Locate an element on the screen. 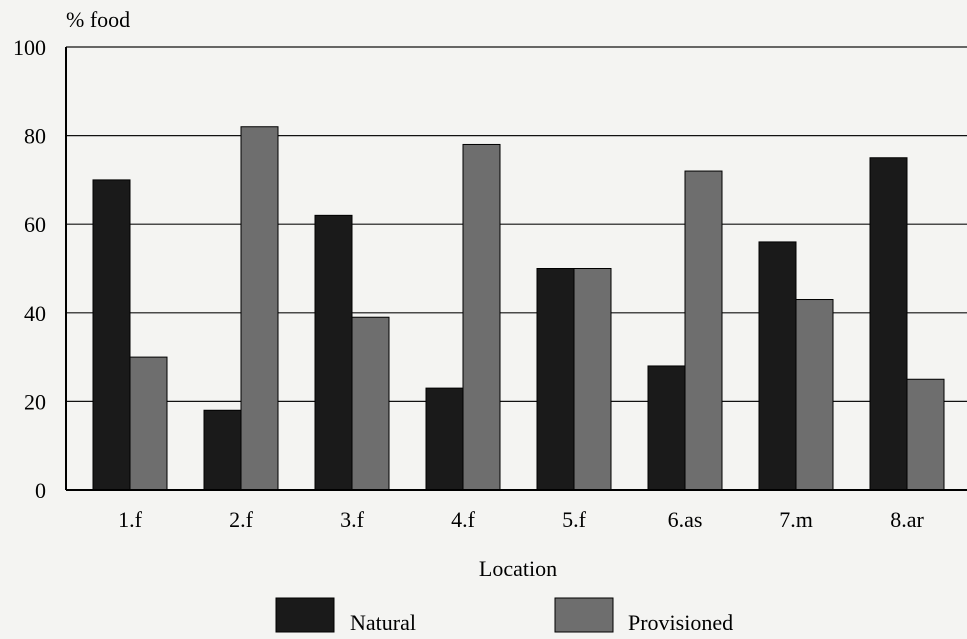 The width and height of the screenshot is (967, 639). y-axis-title: % food is located at coordinates (98, 19).